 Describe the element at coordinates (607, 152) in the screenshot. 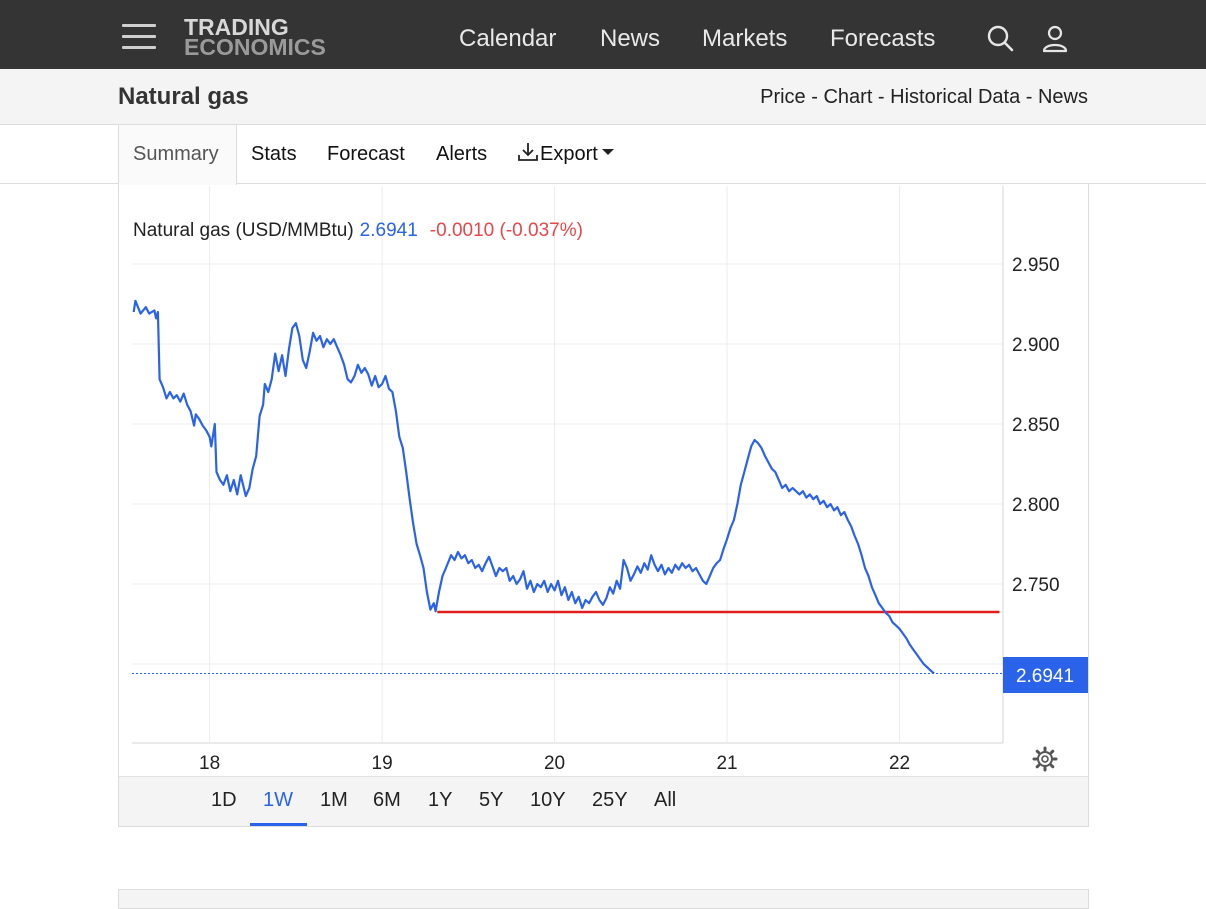

I see `caret-down-icon` at that location.